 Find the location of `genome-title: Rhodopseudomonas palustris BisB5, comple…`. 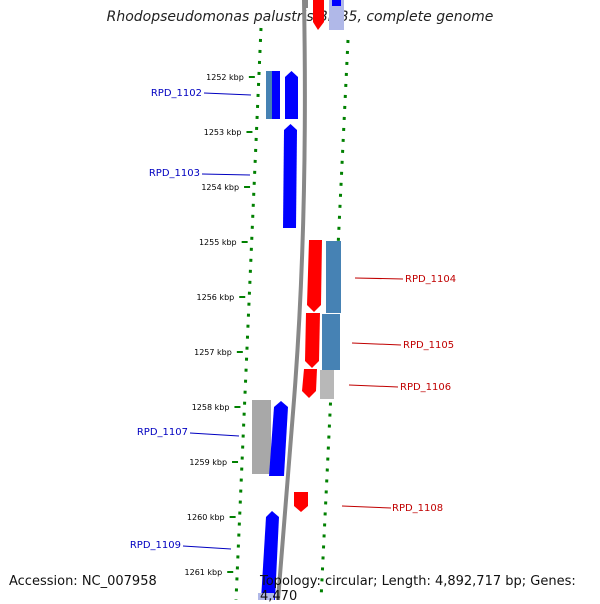

genome-title: Rhodopseudomonas palustris BisB5, comple… is located at coordinates (300, 17).